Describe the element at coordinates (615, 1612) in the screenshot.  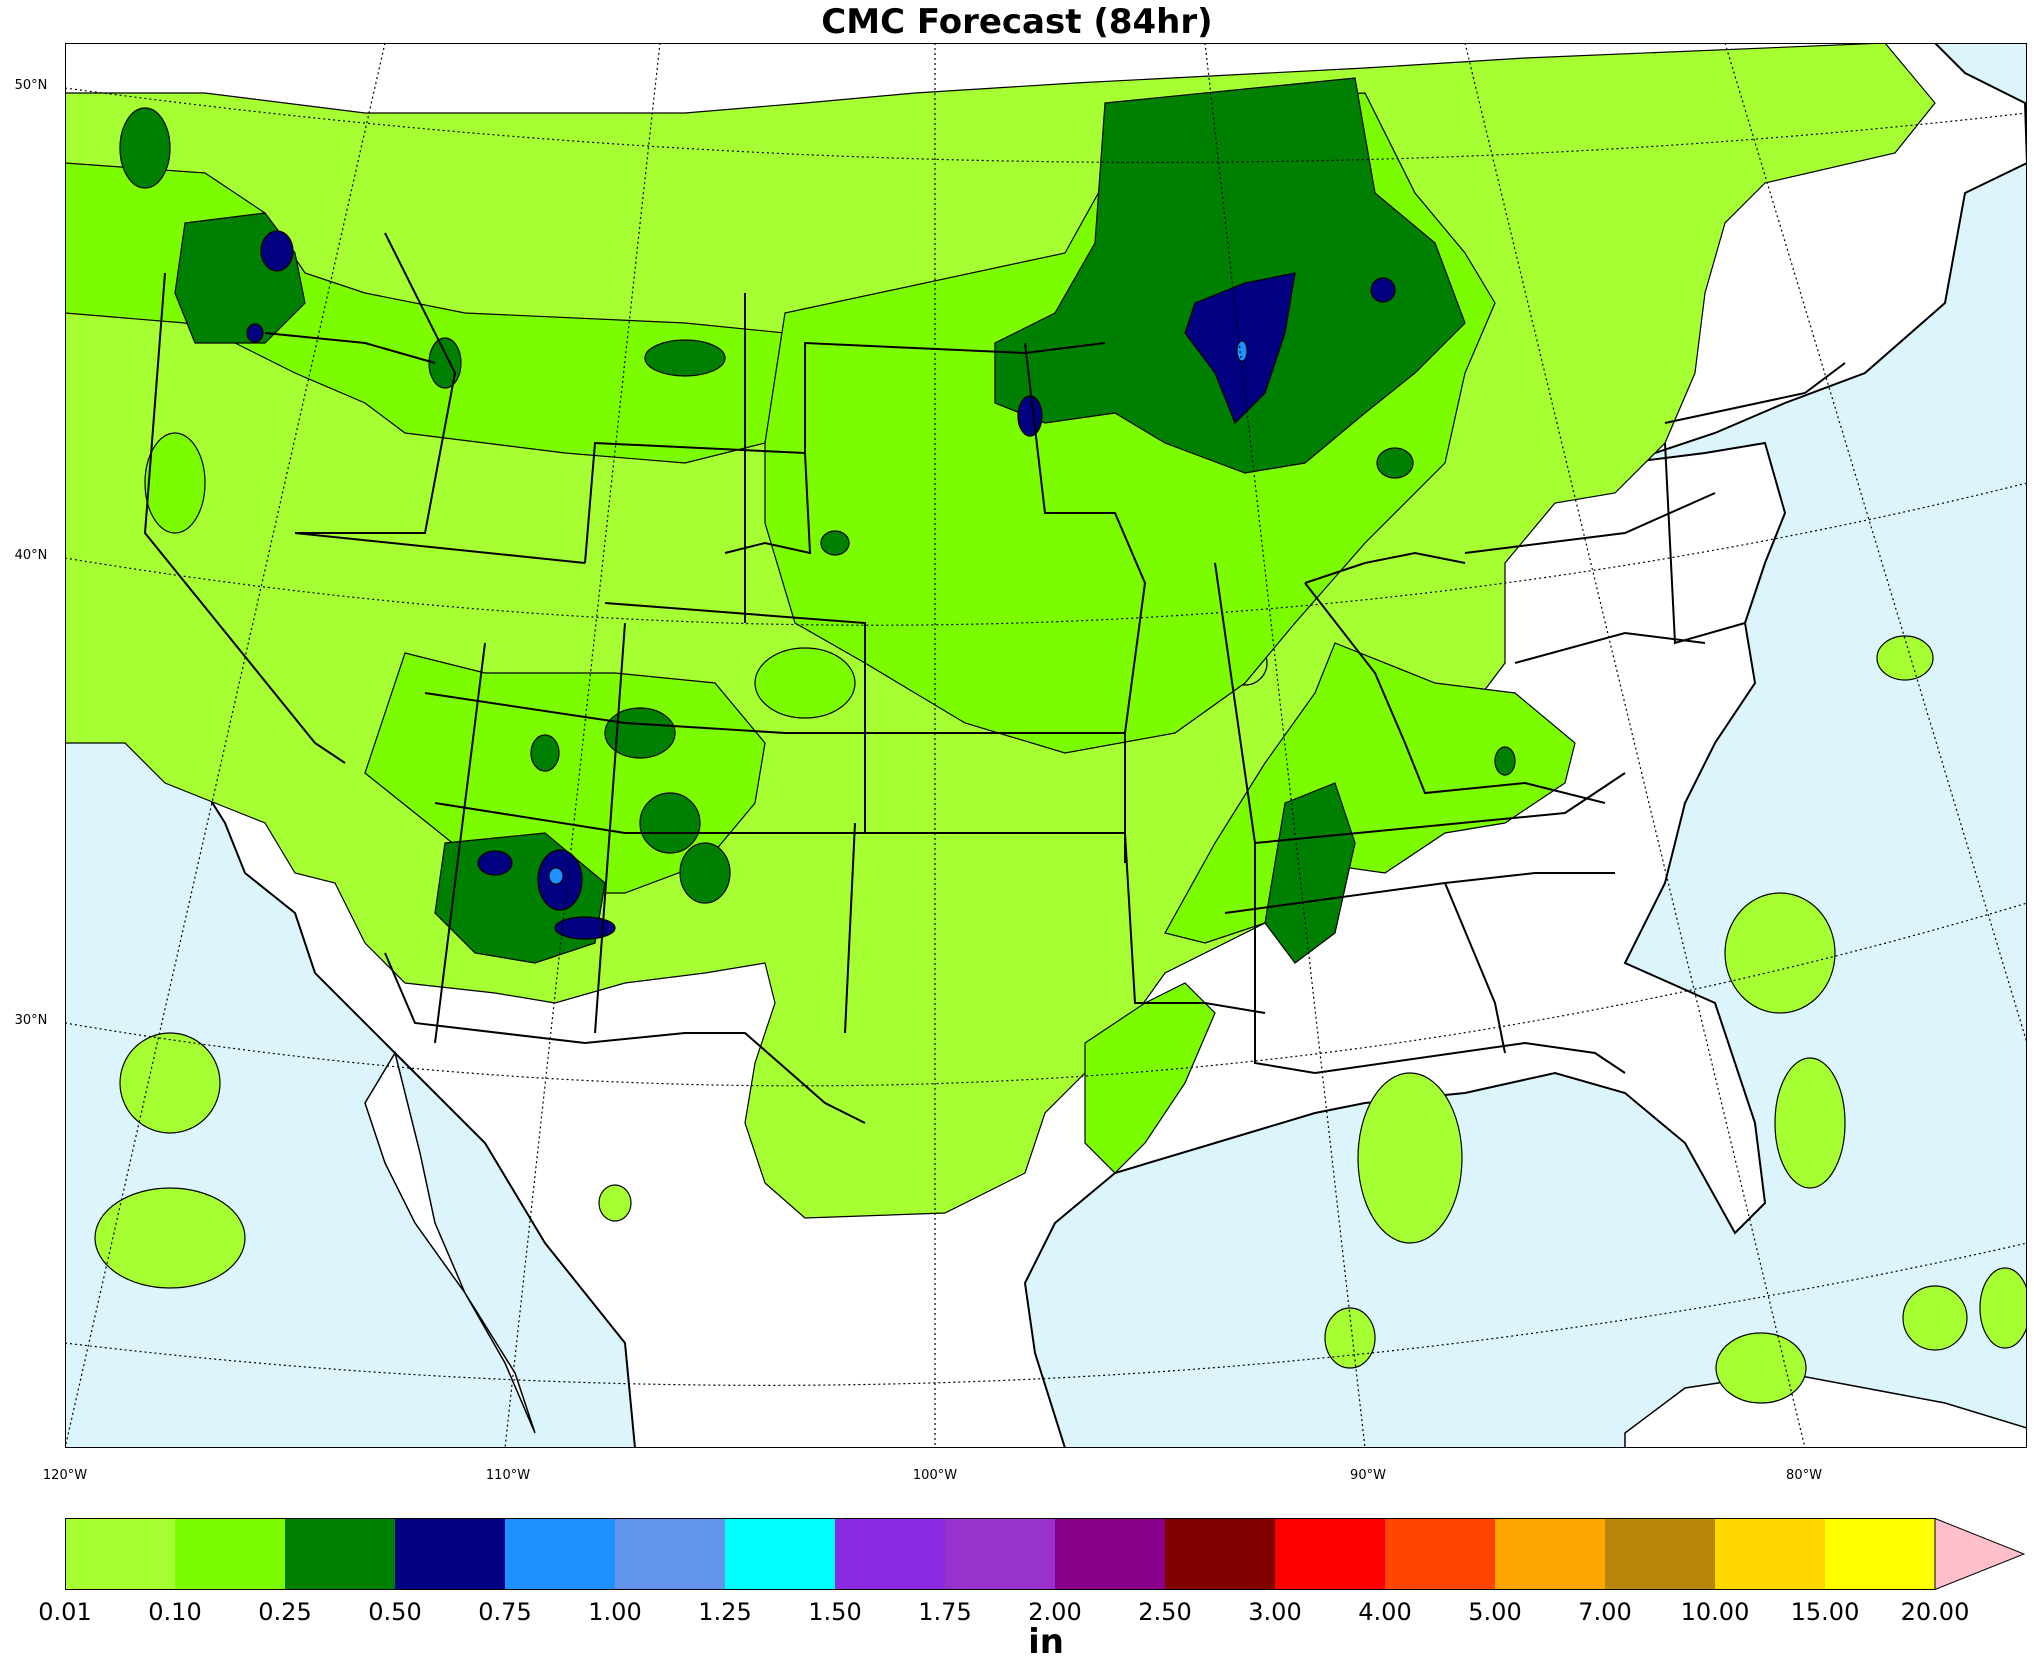
I see `colorbar-tick-label: 1.00` at that location.